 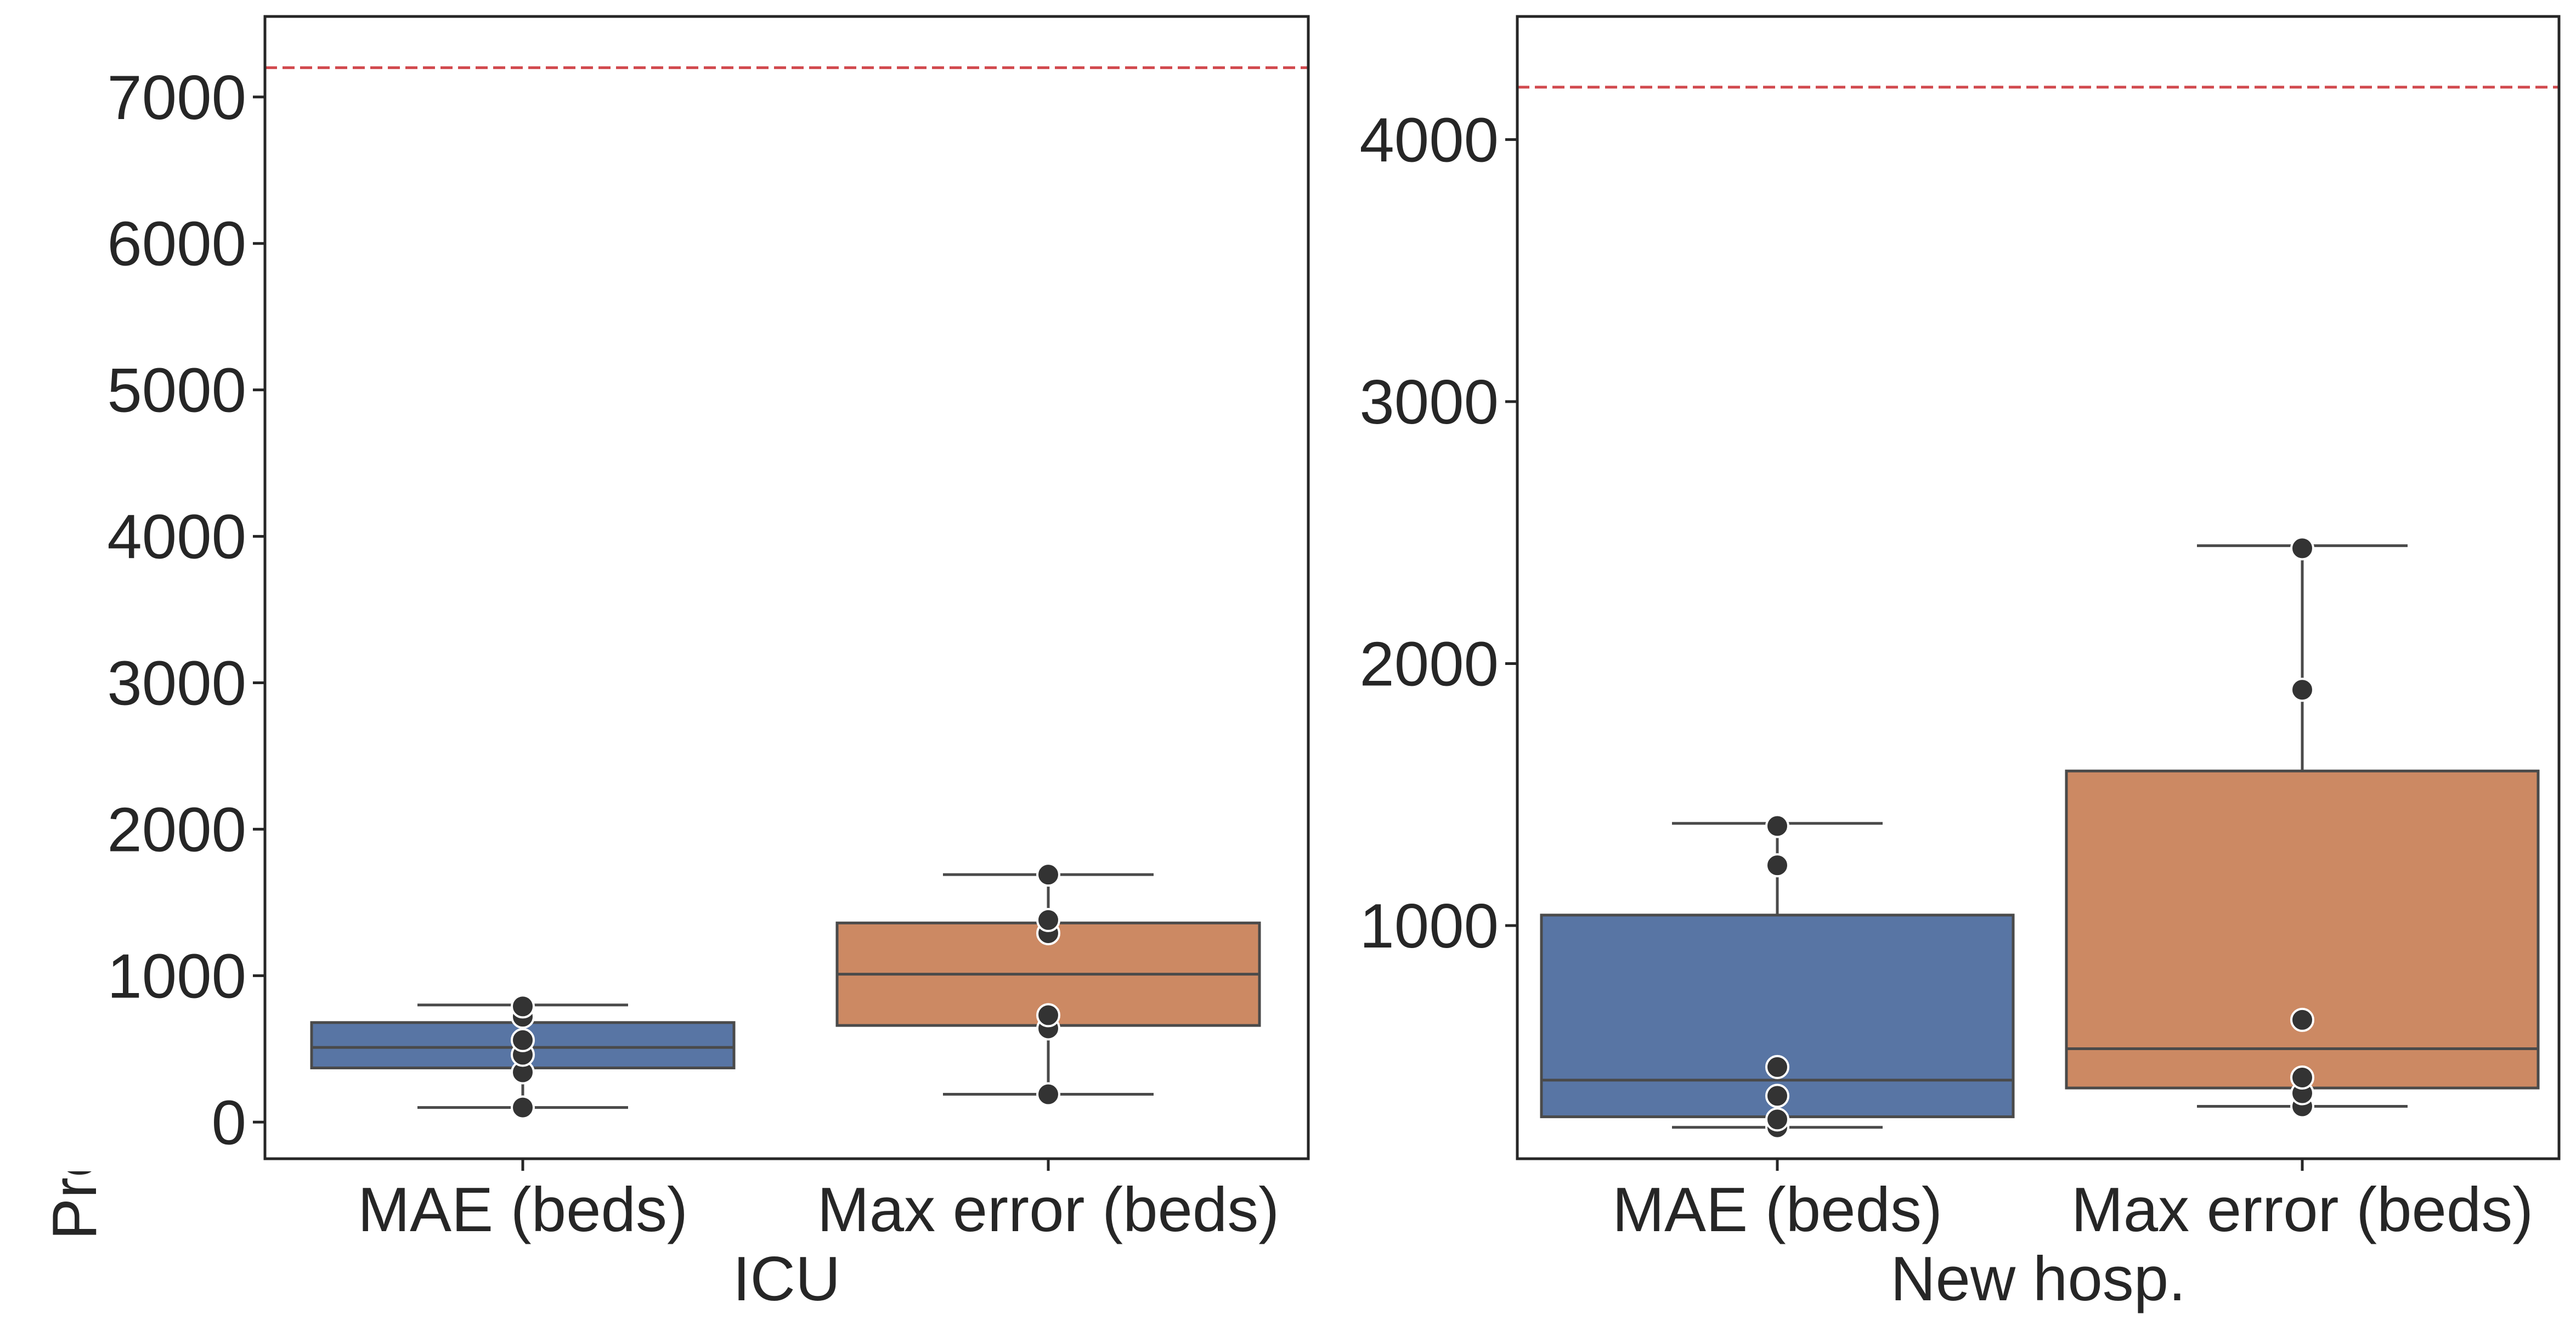 I want to click on y-tick-label: 6000, so click(x=176, y=245).